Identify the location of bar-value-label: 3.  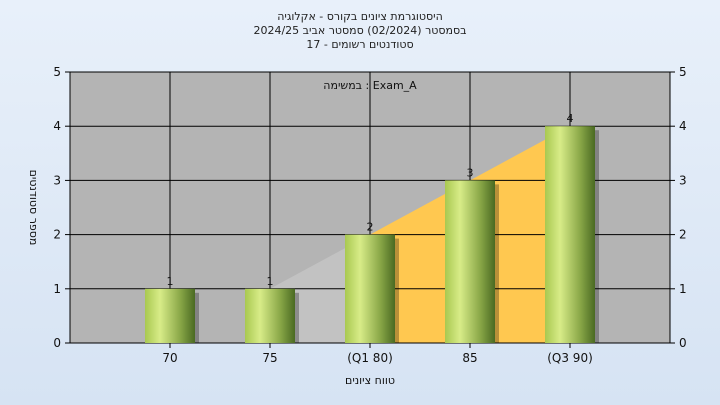
(470, 172).